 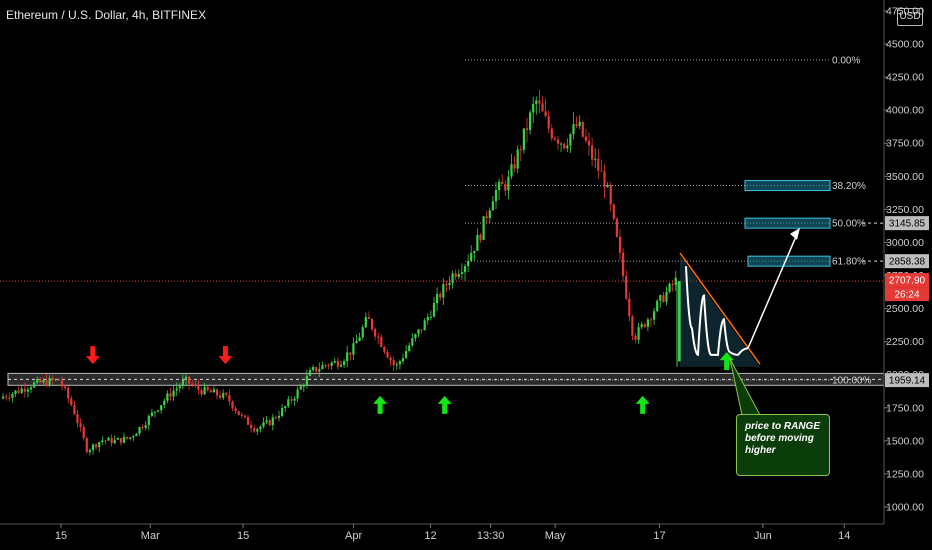 I want to click on price-tags: 3145.85 2858.38 2707.90 26:24 1959.14, so click(x=907, y=302).